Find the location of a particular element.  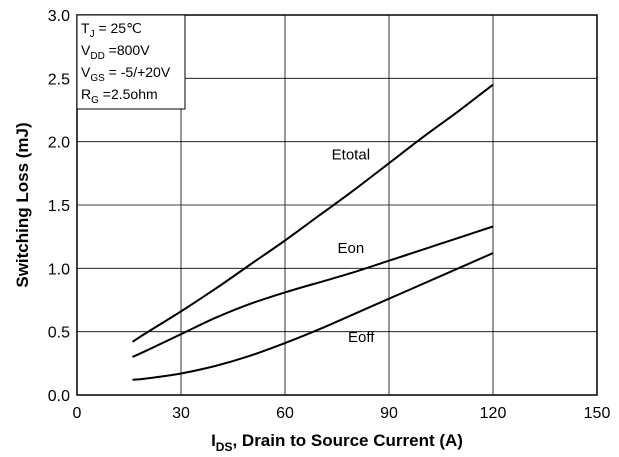

condition-subscript: DD is located at coordinates (97, 56).